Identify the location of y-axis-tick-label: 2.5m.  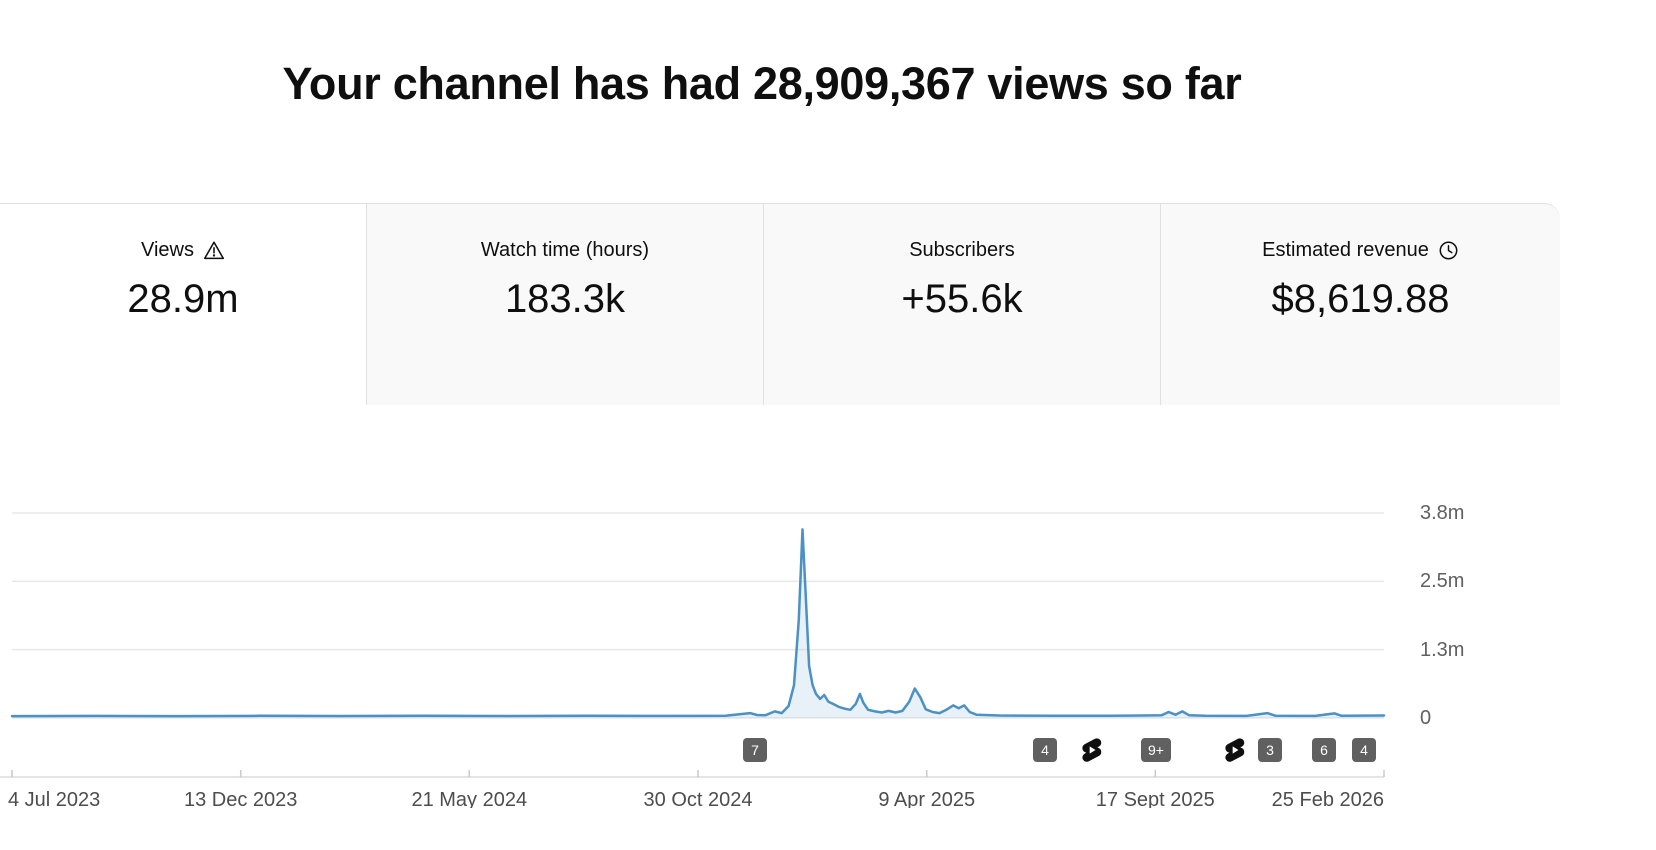
(1442, 581).